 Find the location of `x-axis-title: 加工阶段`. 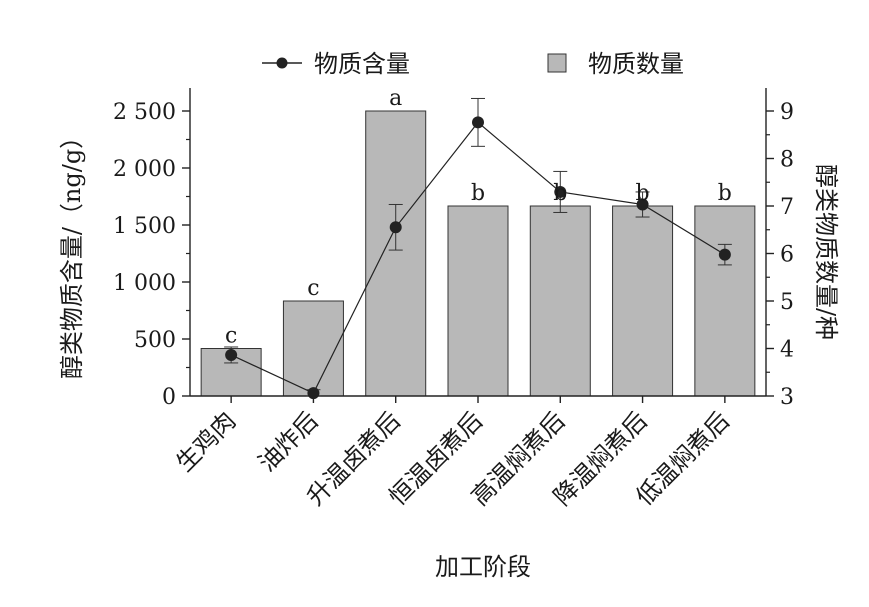

x-axis-title: 加工阶段 is located at coordinates (483, 567).